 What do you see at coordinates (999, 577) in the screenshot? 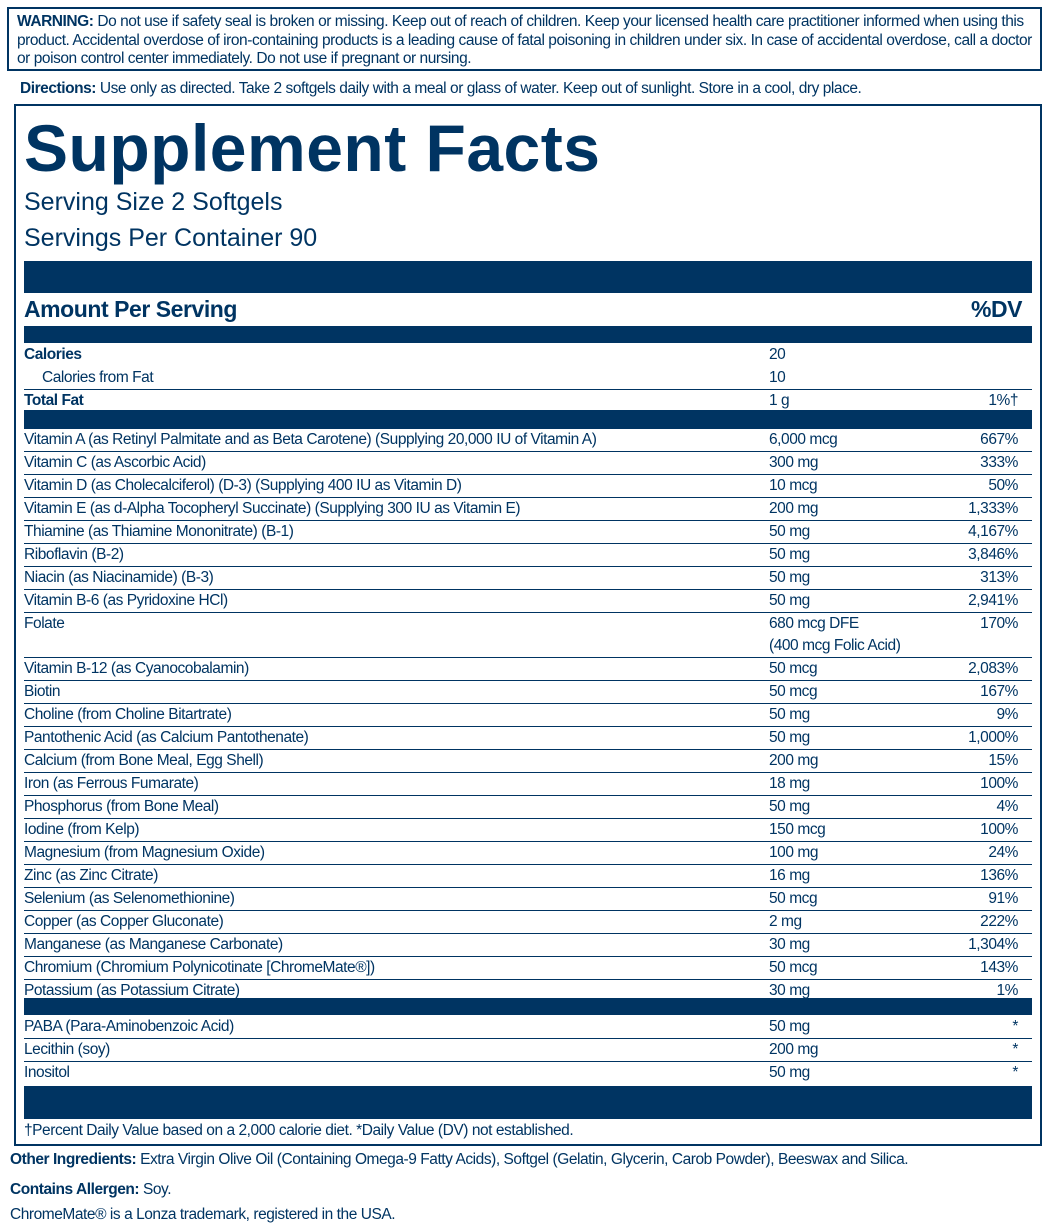
I see `daily-value: 313%` at bounding box center [999, 577].